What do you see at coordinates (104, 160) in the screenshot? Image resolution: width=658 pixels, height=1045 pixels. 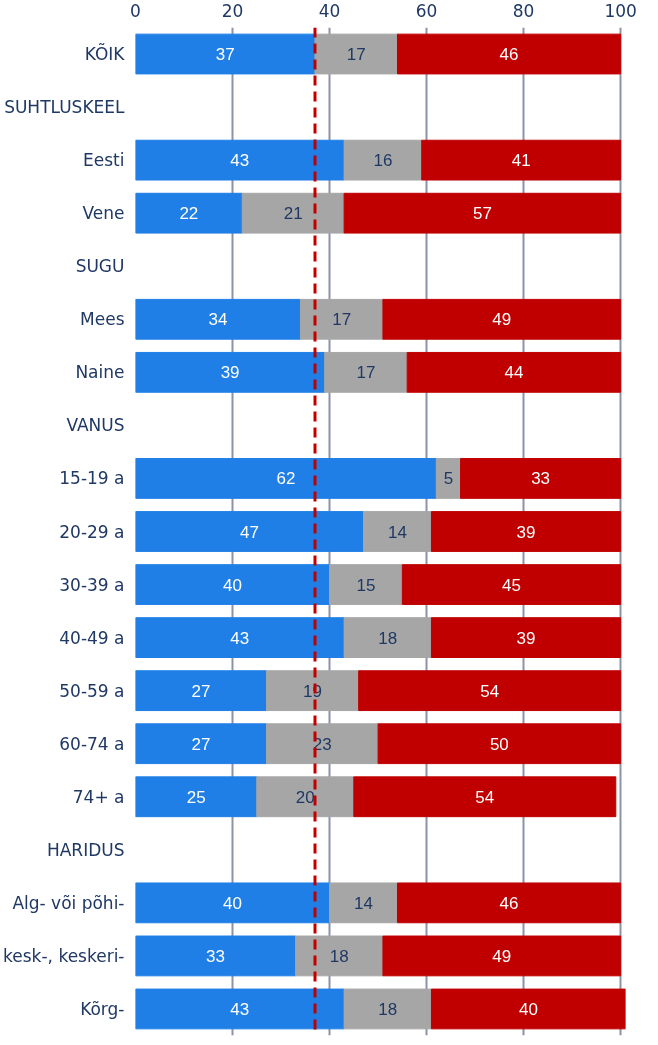 I see `y-tick-label: Eesti` at bounding box center [104, 160].